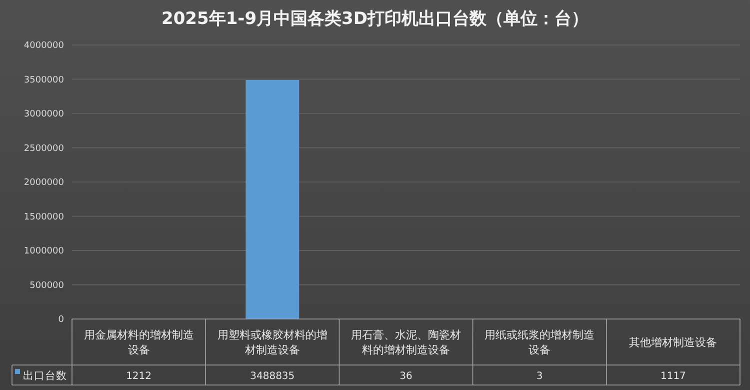 Image resolution: width=750 pixels, height=390 pixels. Describe the element at coordinates (44, 149) in the screenshot. I see `y-tick-label: 2500000` at that location.